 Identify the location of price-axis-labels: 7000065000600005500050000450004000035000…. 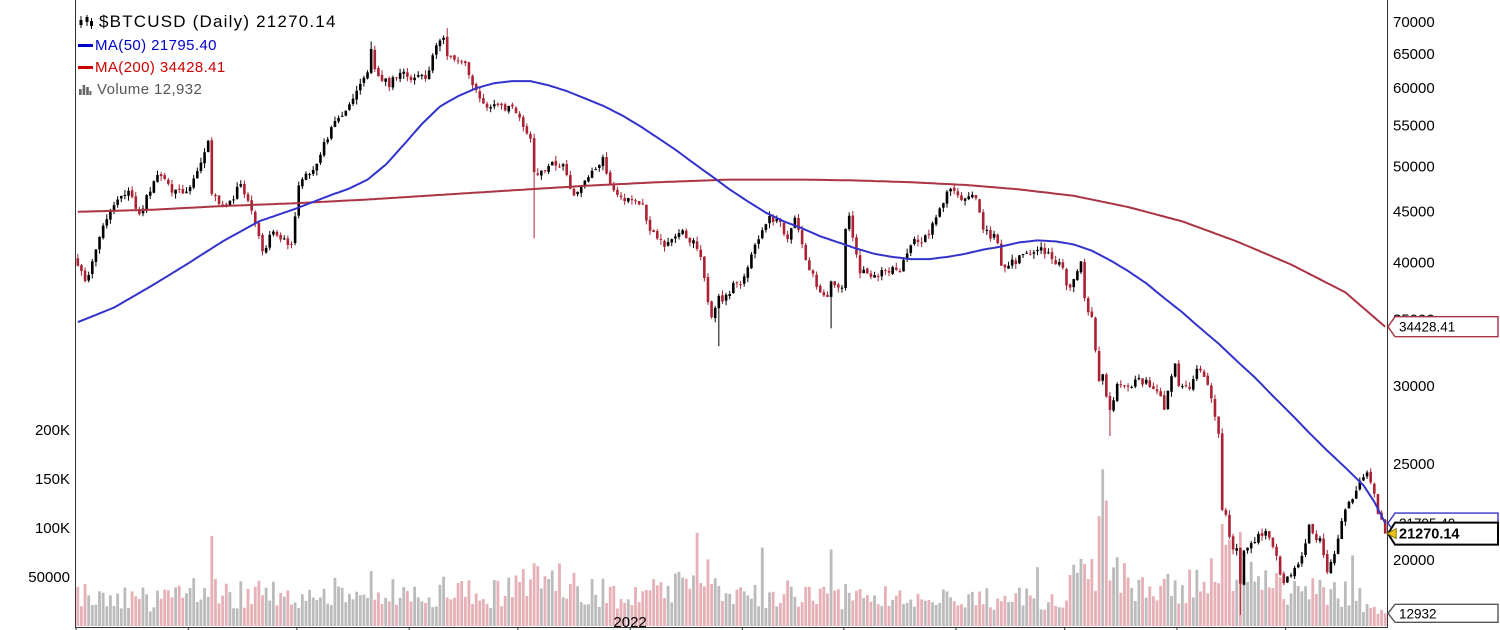
(1414, 291).